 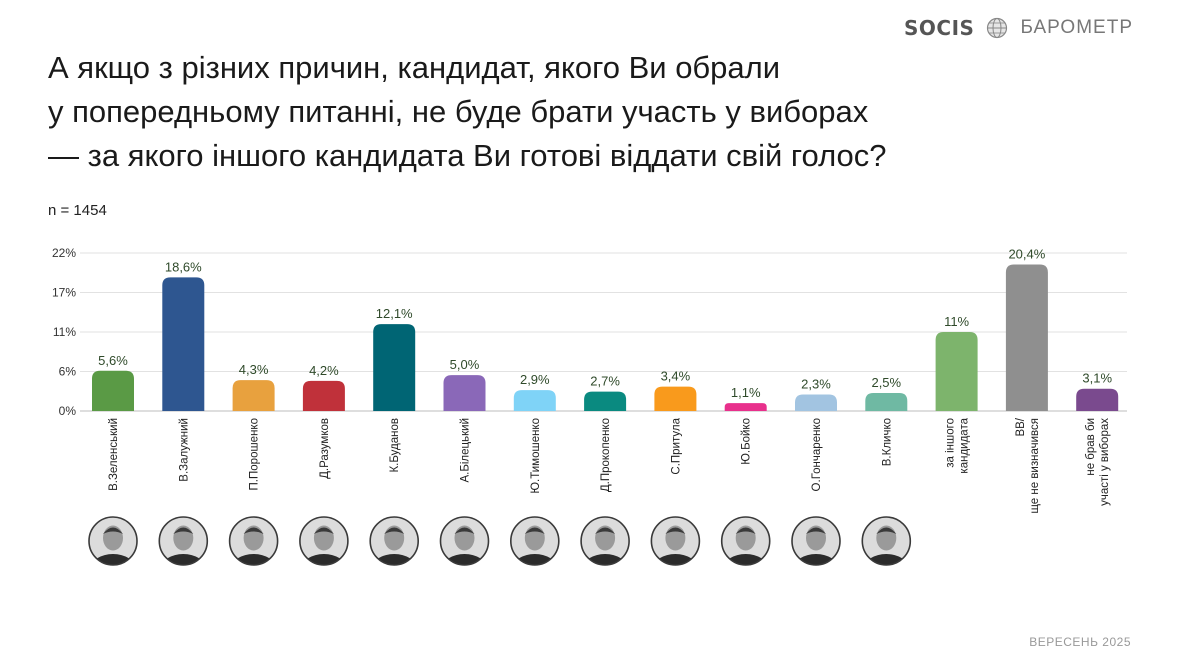 I want to click on data-label: 4,2%, so click(x=324, y=370).